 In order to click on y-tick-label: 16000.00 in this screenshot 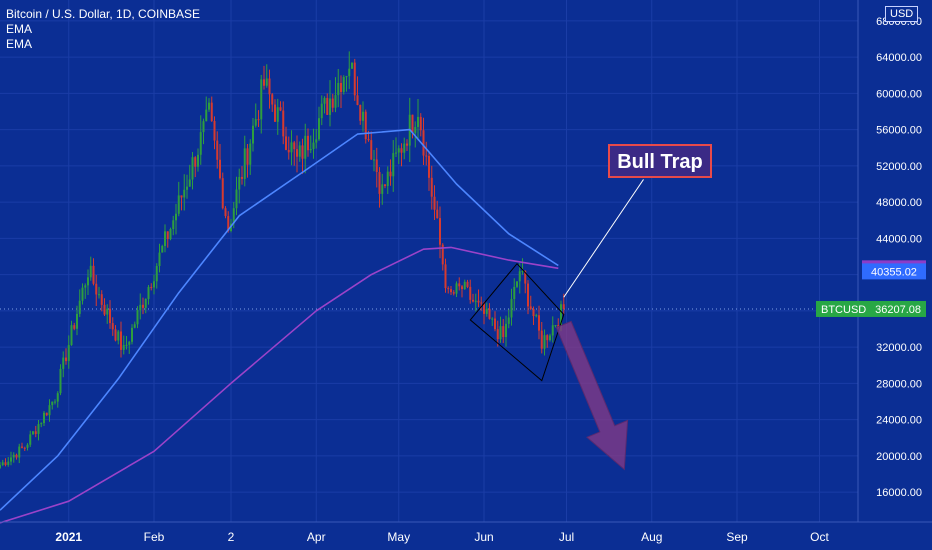, I will do `click(899, 493)`.